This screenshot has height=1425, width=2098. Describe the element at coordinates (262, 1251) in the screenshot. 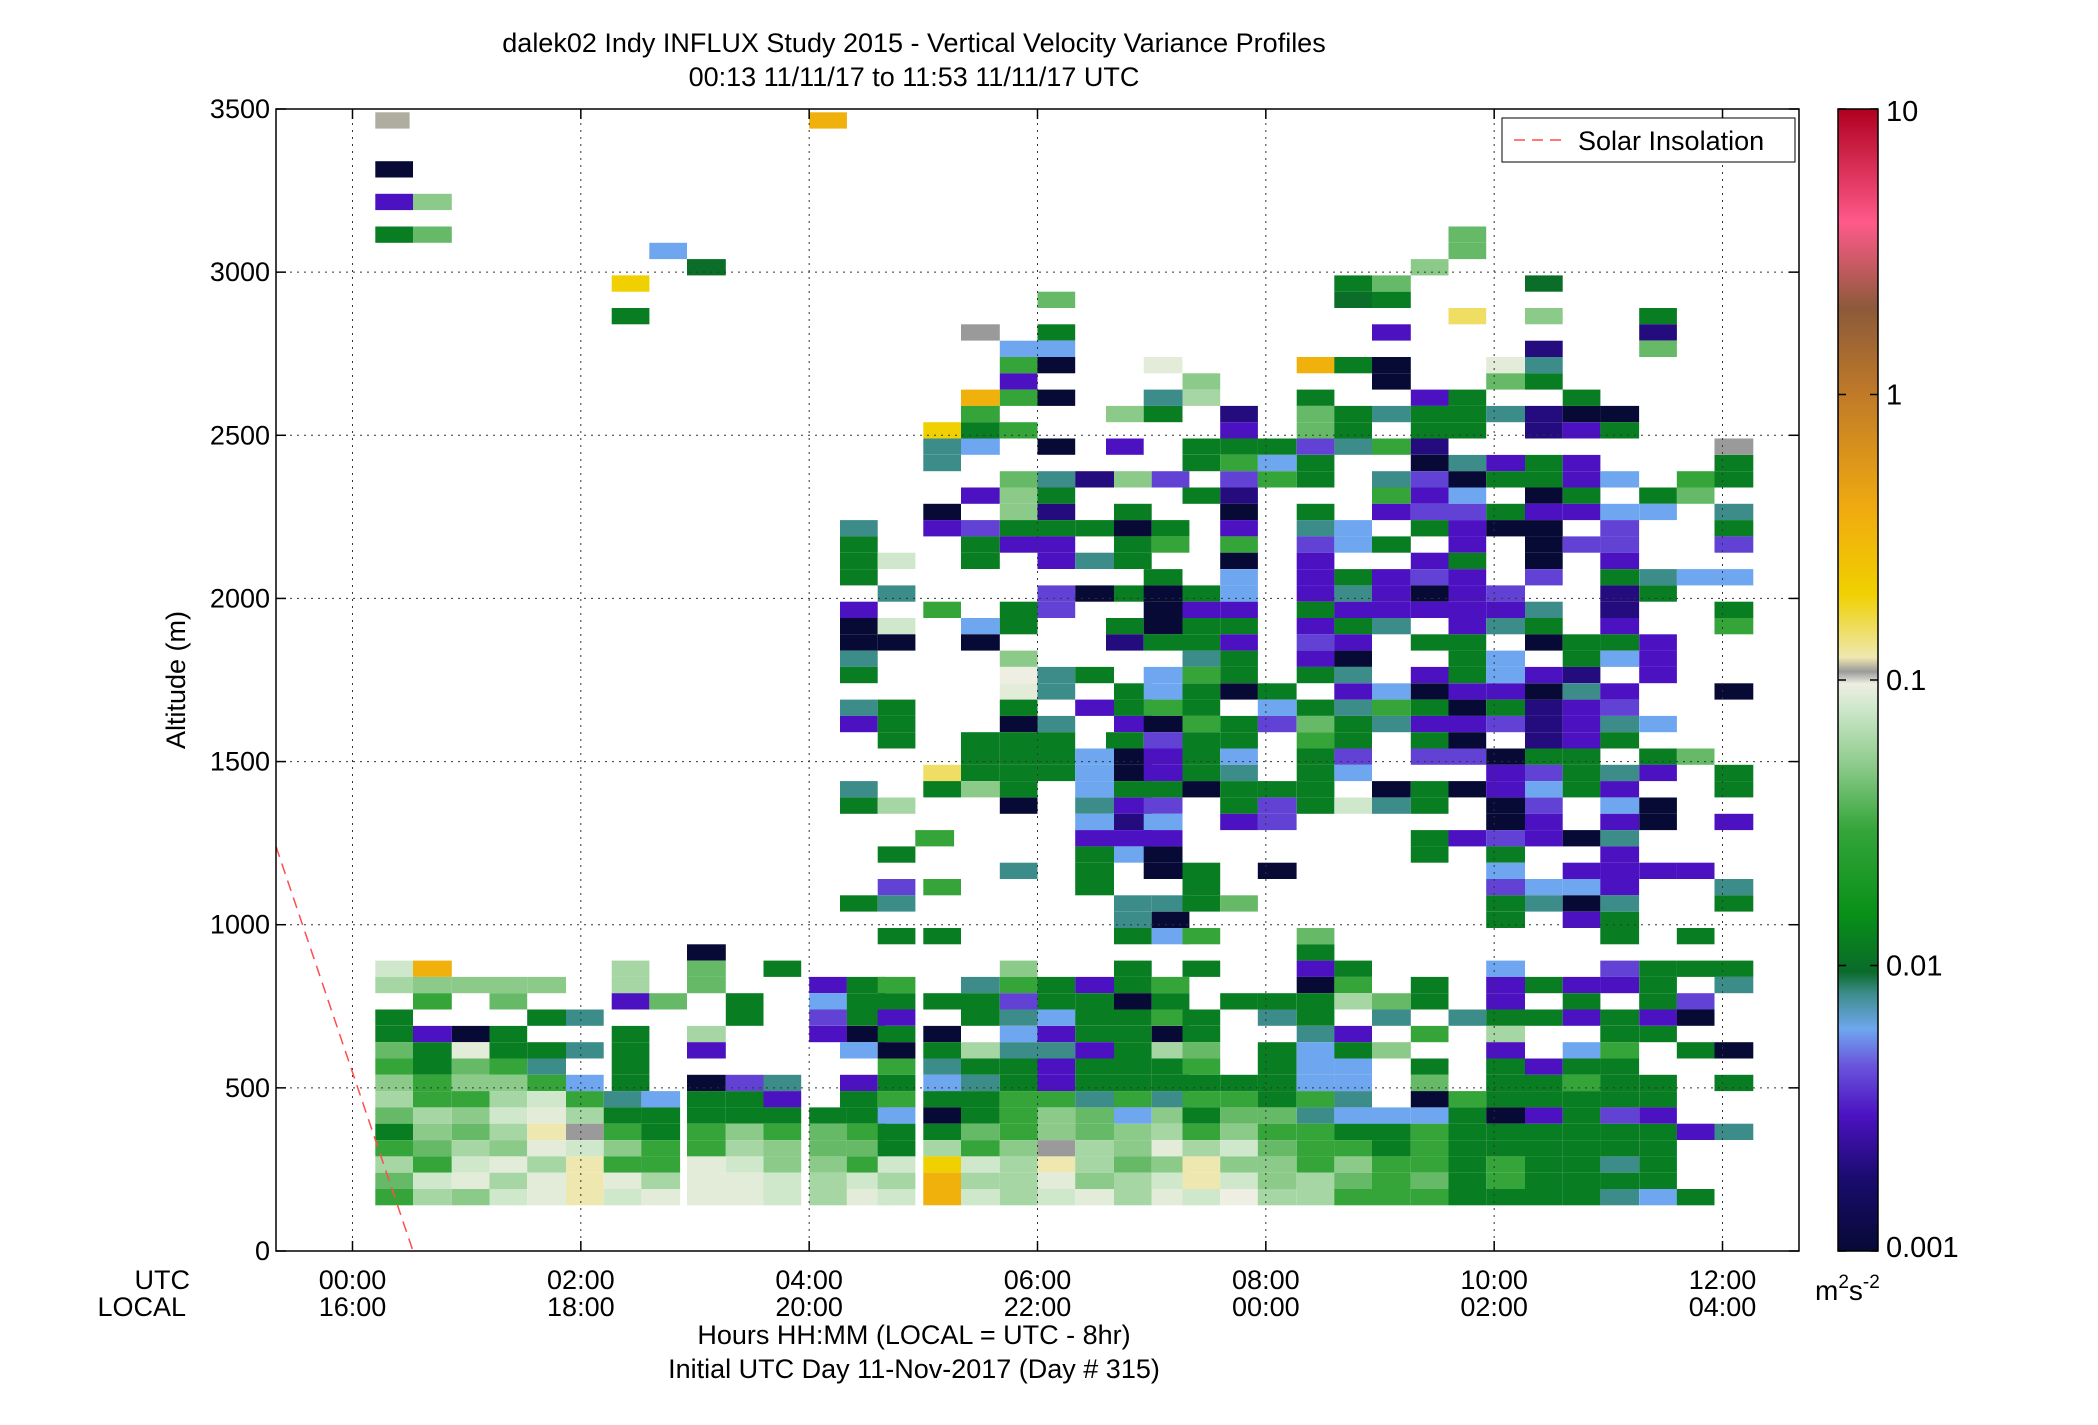

I see `y-tick-label: 0` at that location.